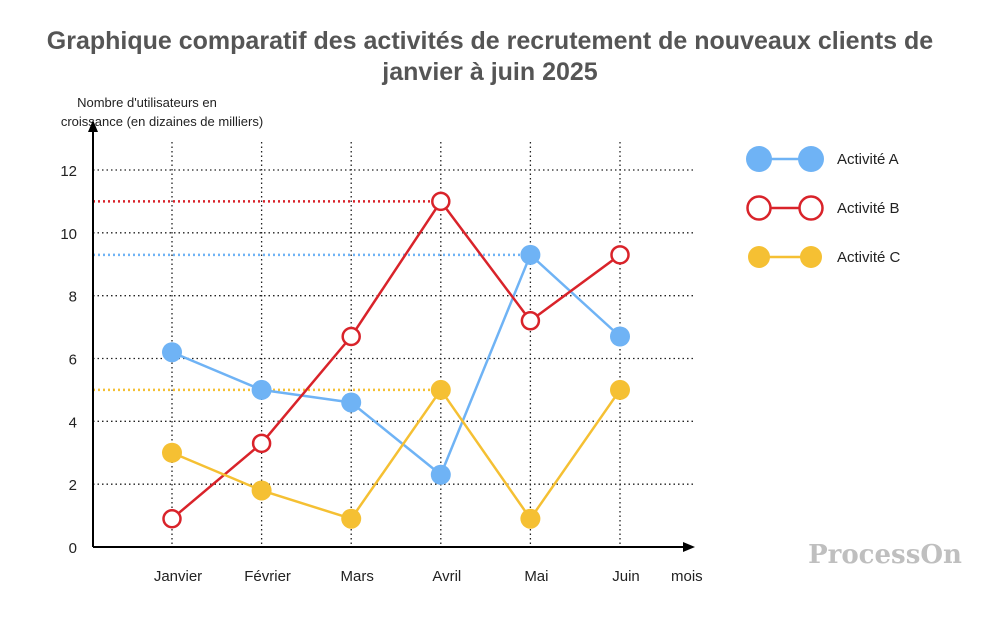  What do you see at coordinates (357, 576) in the screenshot?
I see `x-tick-label-mars: Mars` at bounding box center [357, 576].